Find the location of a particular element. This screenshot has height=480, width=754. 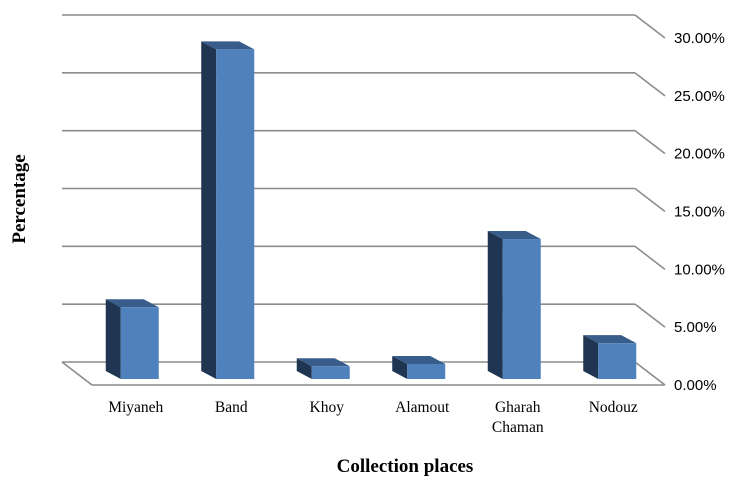

x-tick-labels: Miyaneh Band Khoy Alamout Gharah Chaman Nodouz is located at coordinates (373, 417).